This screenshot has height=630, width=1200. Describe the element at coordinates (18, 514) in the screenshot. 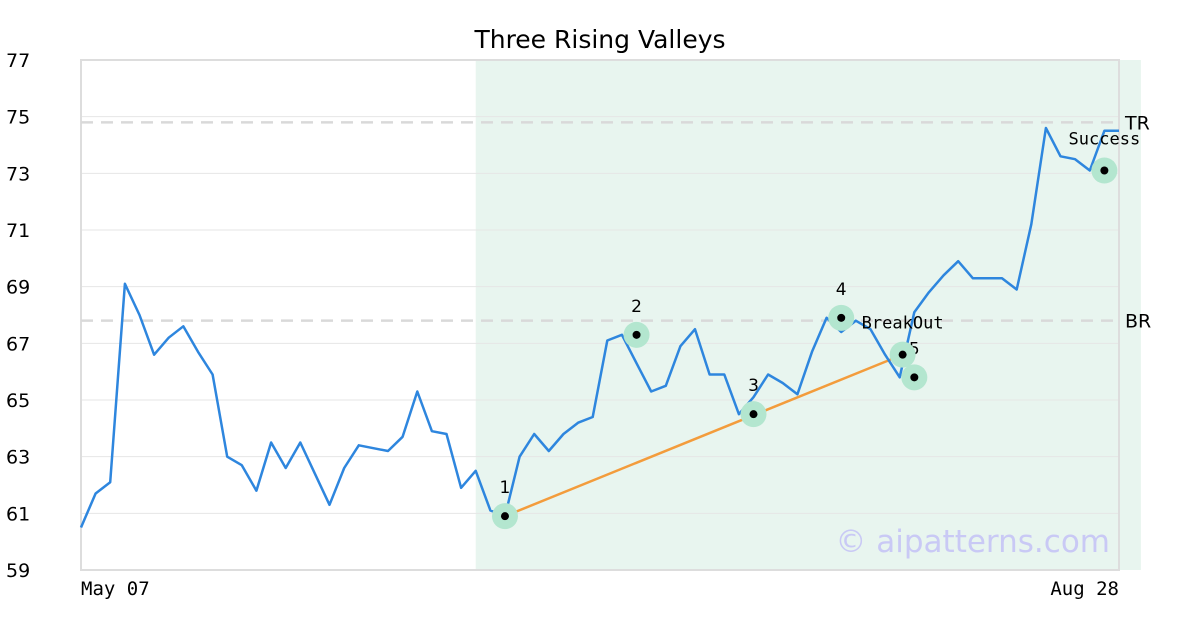

I see `y-tick-label: 61` at that location.